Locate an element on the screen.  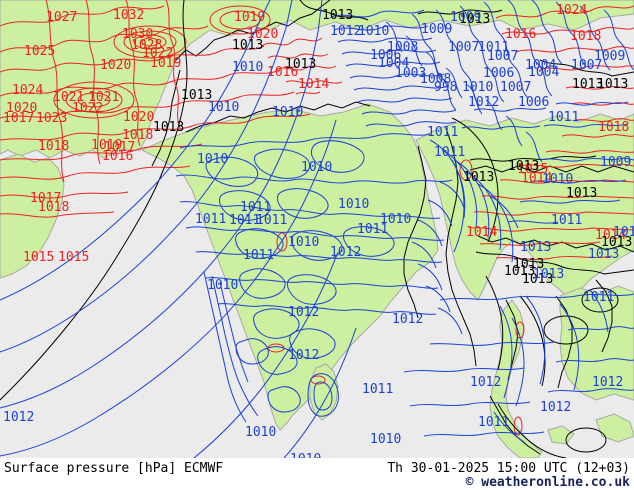
isobar-1015-east is located at coordinates (567, 31).